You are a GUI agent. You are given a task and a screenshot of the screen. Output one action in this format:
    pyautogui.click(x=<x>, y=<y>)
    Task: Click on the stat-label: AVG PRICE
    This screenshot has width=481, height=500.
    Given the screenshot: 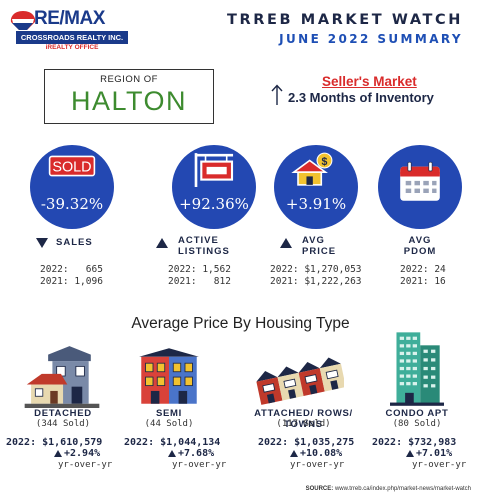 What is the action you would take?
    pyautogui.click(x=319, y=246)
    